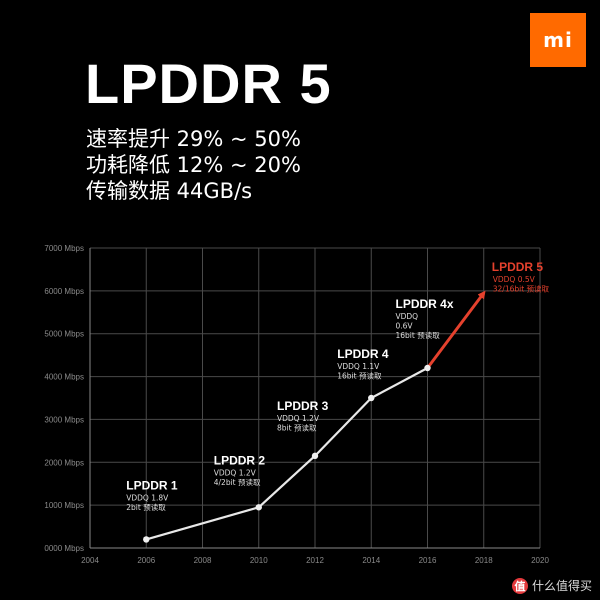  I want to click on watermark: 值 什么值得买, so click(551, 585).